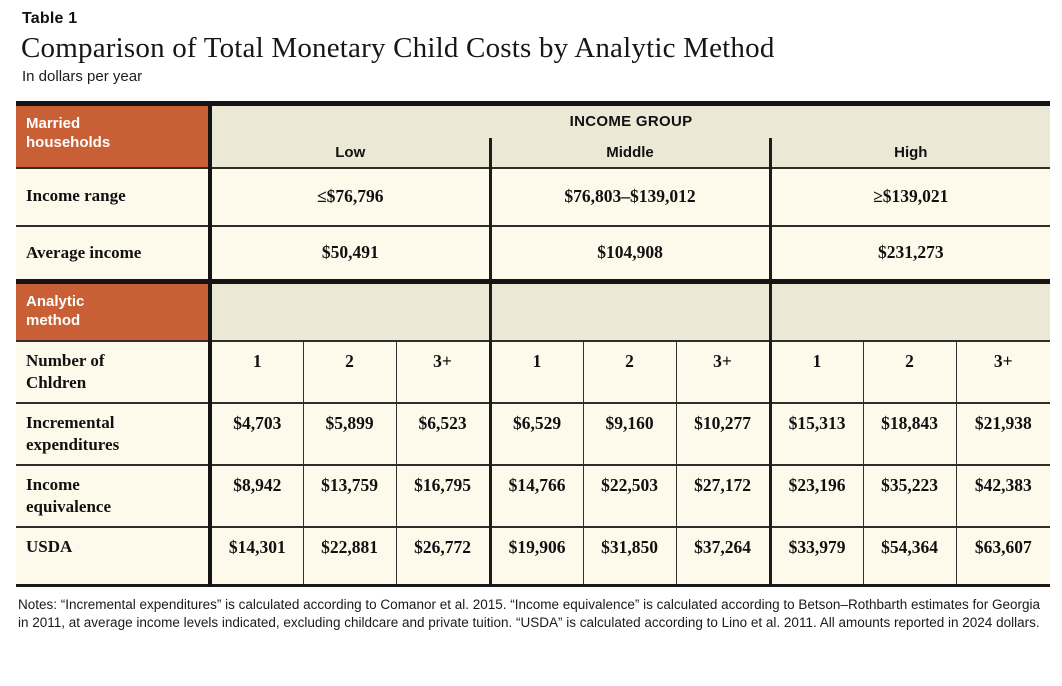 This screenshot has width=1062, height=686. Describe the element at coordinates (631, 254) in the screenshot. I see `average-income-middle: $104,908` at that location.